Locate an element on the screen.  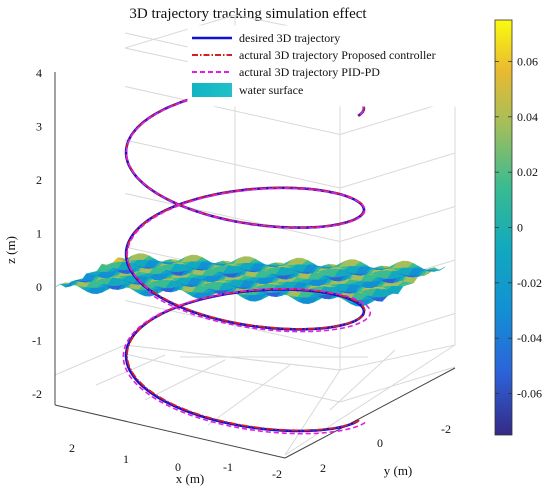
z-axis-label: z (m) is located at coordinates (10, 250).